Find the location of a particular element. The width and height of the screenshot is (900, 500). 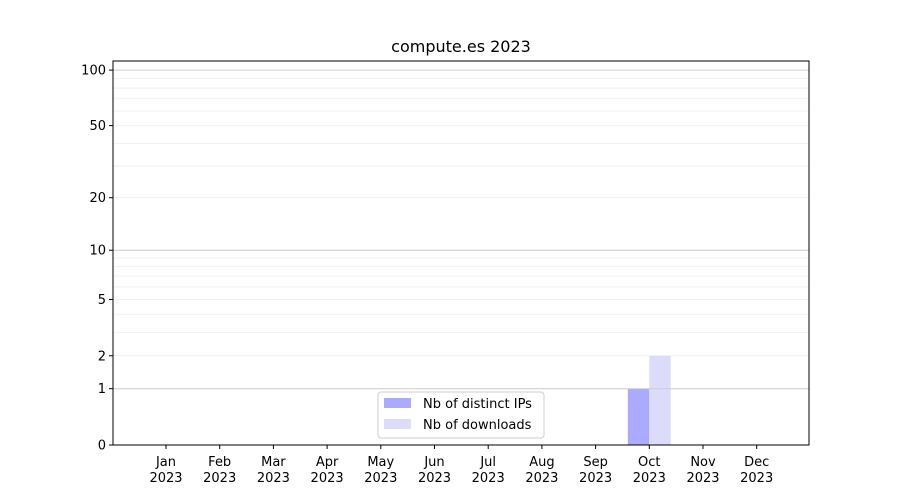

x-tick-label: May 2023 is located at coordinates (380, 470).